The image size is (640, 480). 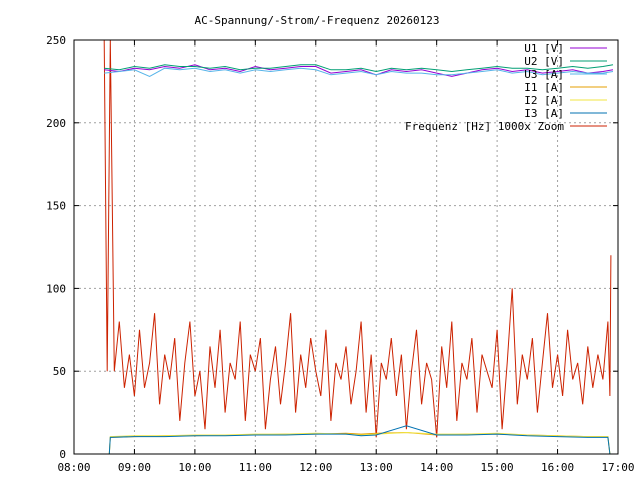 What do you see at coordinates (376, 467) in the screenshot?
I see `x-tick-label: 13:00` at bounding box center [376, 467].